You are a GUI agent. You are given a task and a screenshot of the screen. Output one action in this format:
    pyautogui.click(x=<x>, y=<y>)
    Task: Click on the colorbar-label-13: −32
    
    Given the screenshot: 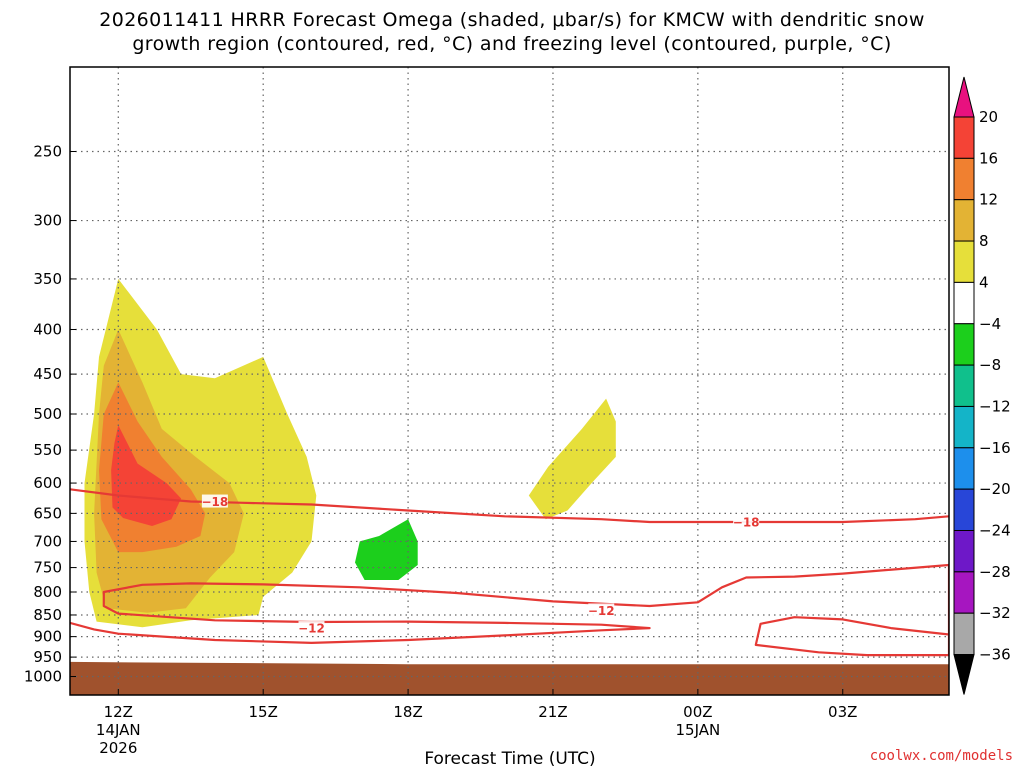 What is the action you would take?
    pyautogui.click(x=995, y=613)
    